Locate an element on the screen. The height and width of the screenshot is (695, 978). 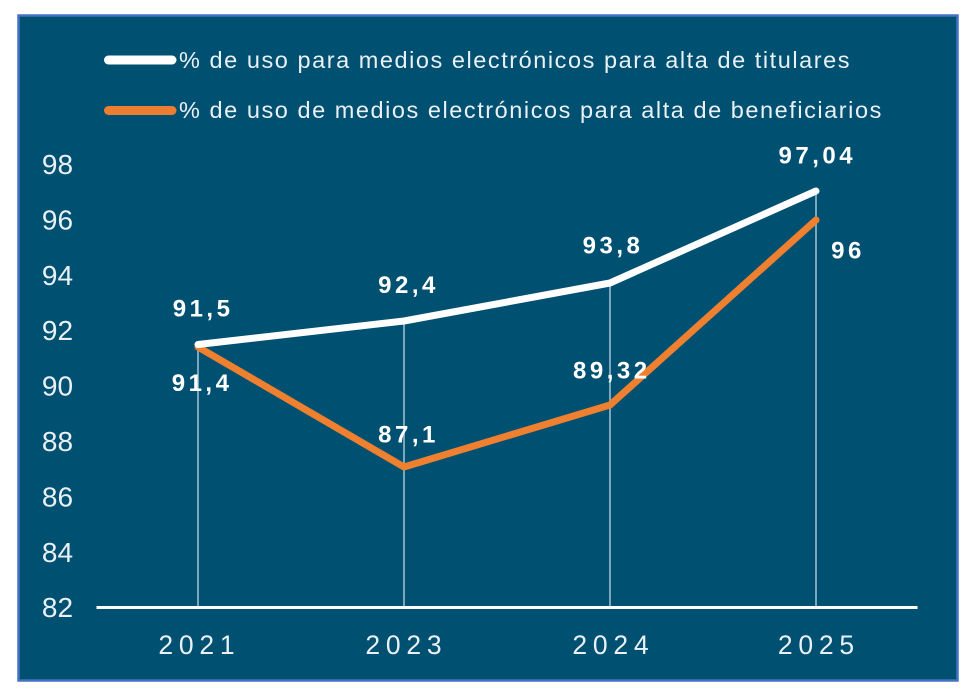
svg-text: 91,4 is located at coordinates (202, 383).